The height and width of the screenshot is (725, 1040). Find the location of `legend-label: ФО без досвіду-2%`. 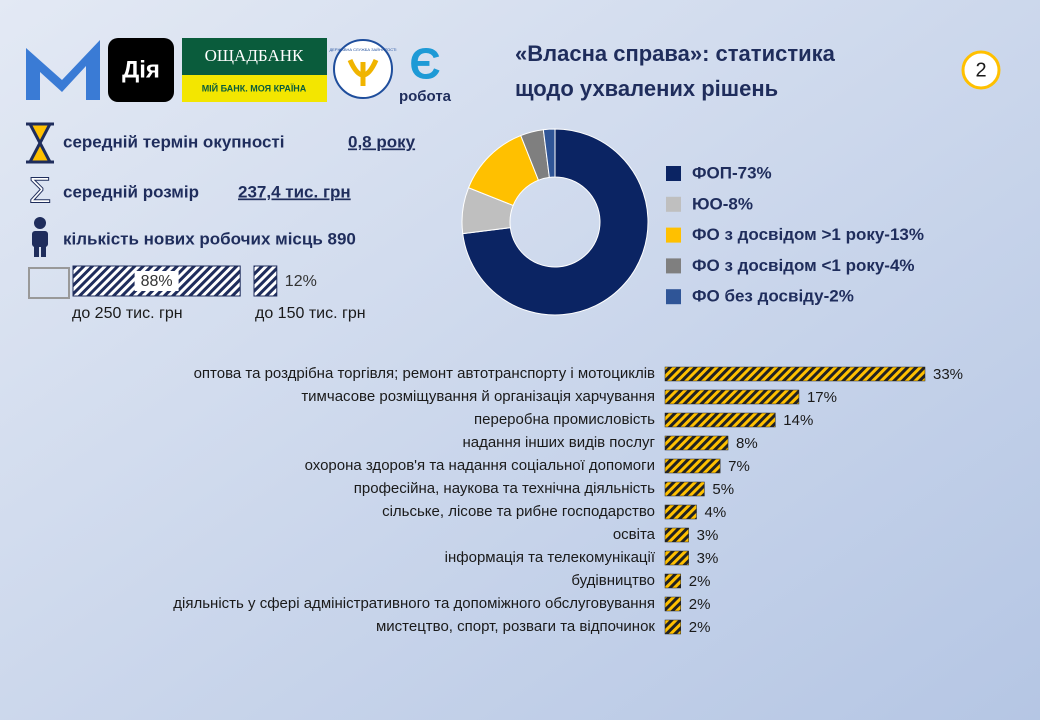

legend-label: ФО без досвіду-2% is located at coordinates (773, 296).